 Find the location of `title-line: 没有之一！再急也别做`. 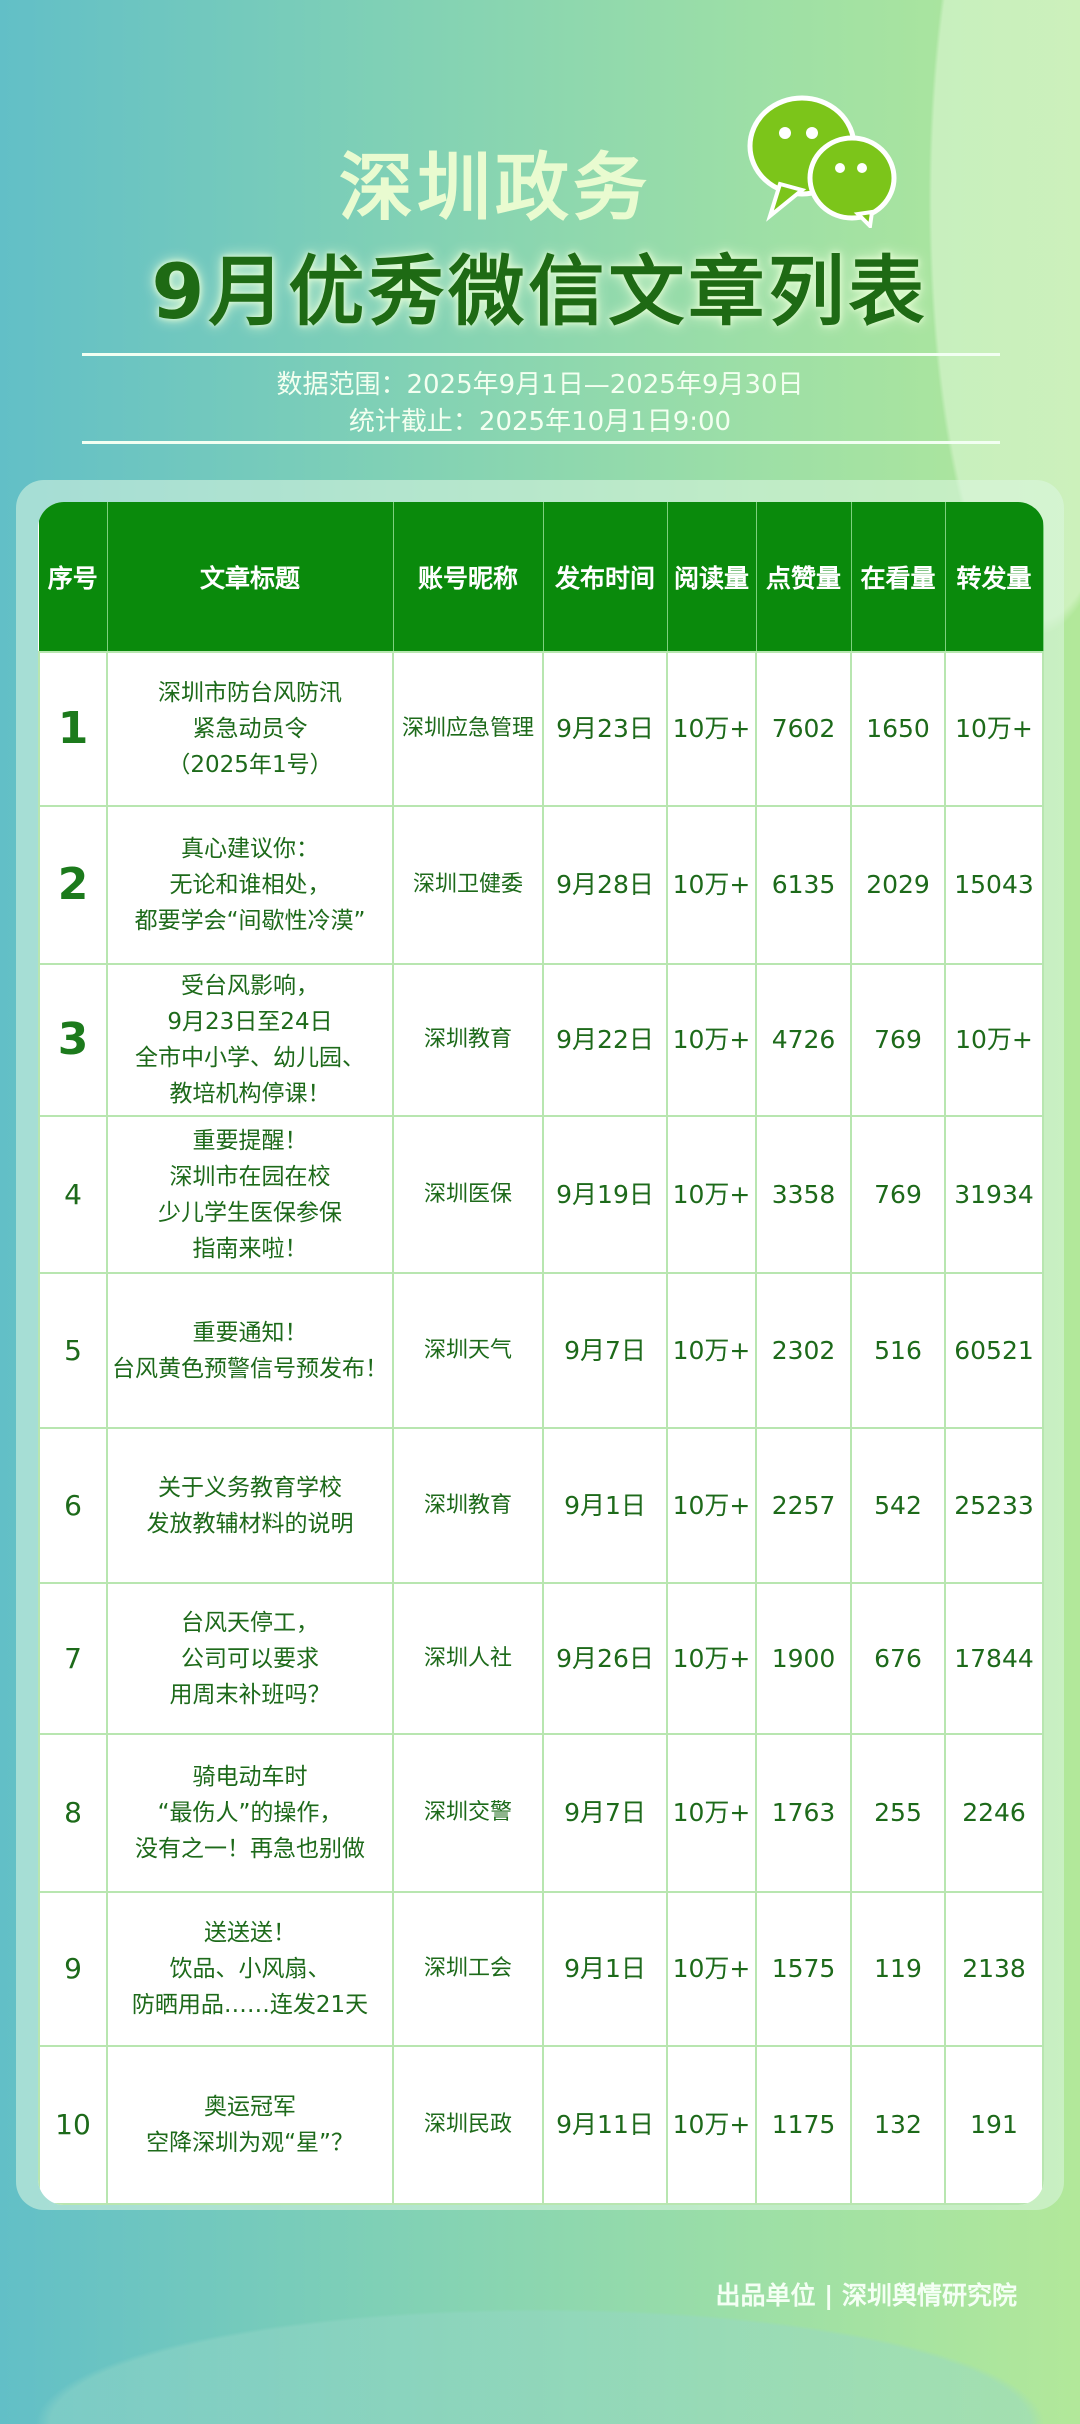

title-line: 没有之一！再急也别做 is located at coordinates (250, 1849).